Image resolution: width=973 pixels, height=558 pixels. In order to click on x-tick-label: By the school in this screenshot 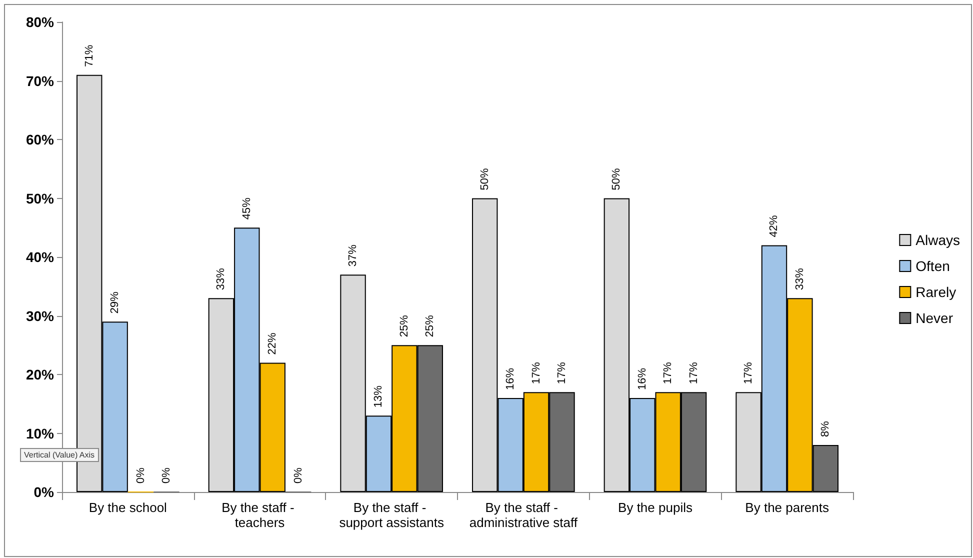, I will do `click(128, 507)`.